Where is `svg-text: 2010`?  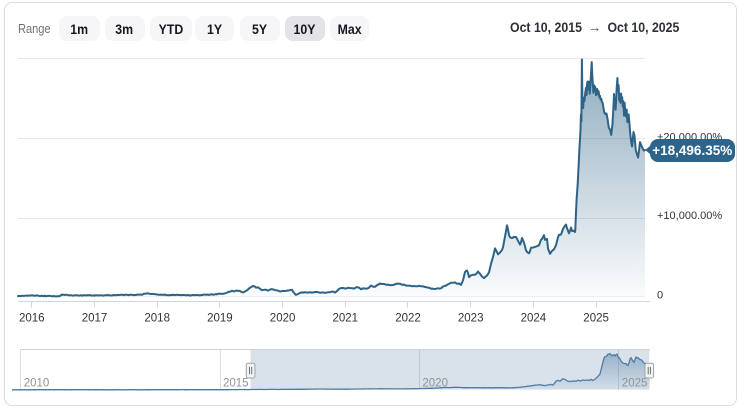 svg-text: 2010 is located at coordinates (37, 384).